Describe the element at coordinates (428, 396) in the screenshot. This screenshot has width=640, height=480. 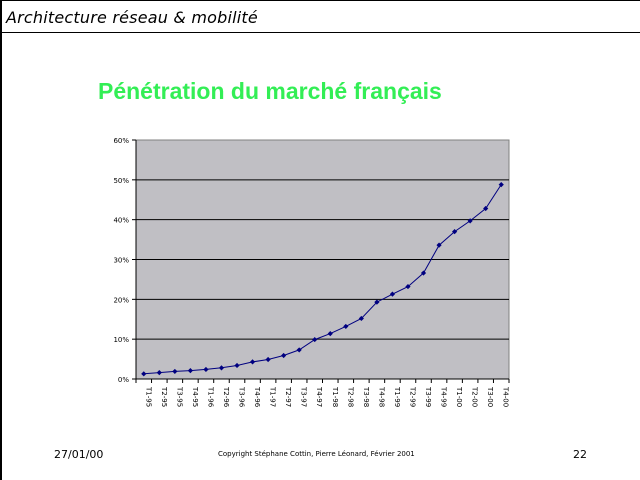
I see `x-tick-label: T3-99` at that location.